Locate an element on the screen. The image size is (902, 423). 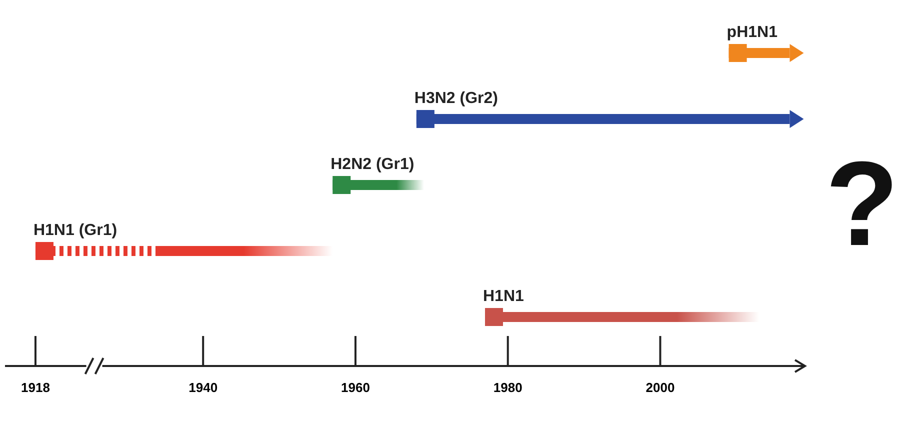
annotation: H3N2 (Gr2) is located at coordinates (456, 98).